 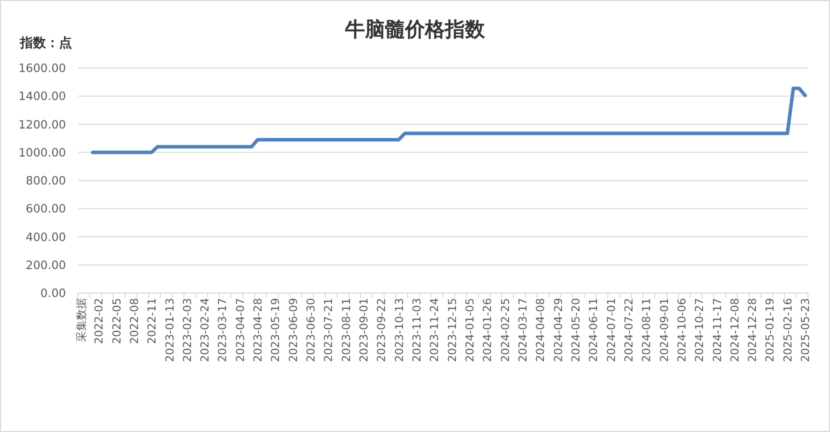 What do you see at coordinates (558, 330) in the screenshot?
I see `x-tick-label: 2024-04-29` at bounding box center [558, 330].